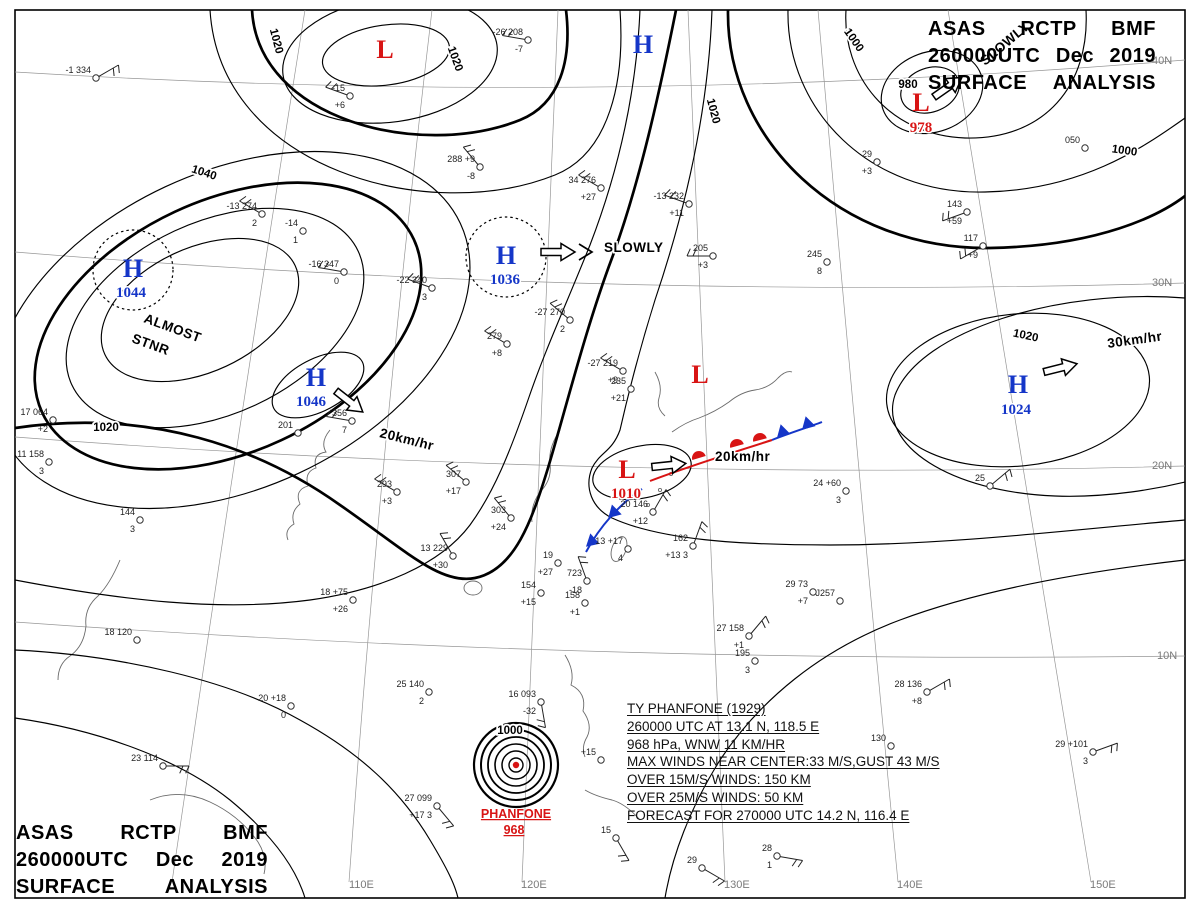 The height and width of the screenshot is (920, 1200). Describe the element at coordinates (361, 885) in the screenshot. I see `longitude-label: 110E` at that location.